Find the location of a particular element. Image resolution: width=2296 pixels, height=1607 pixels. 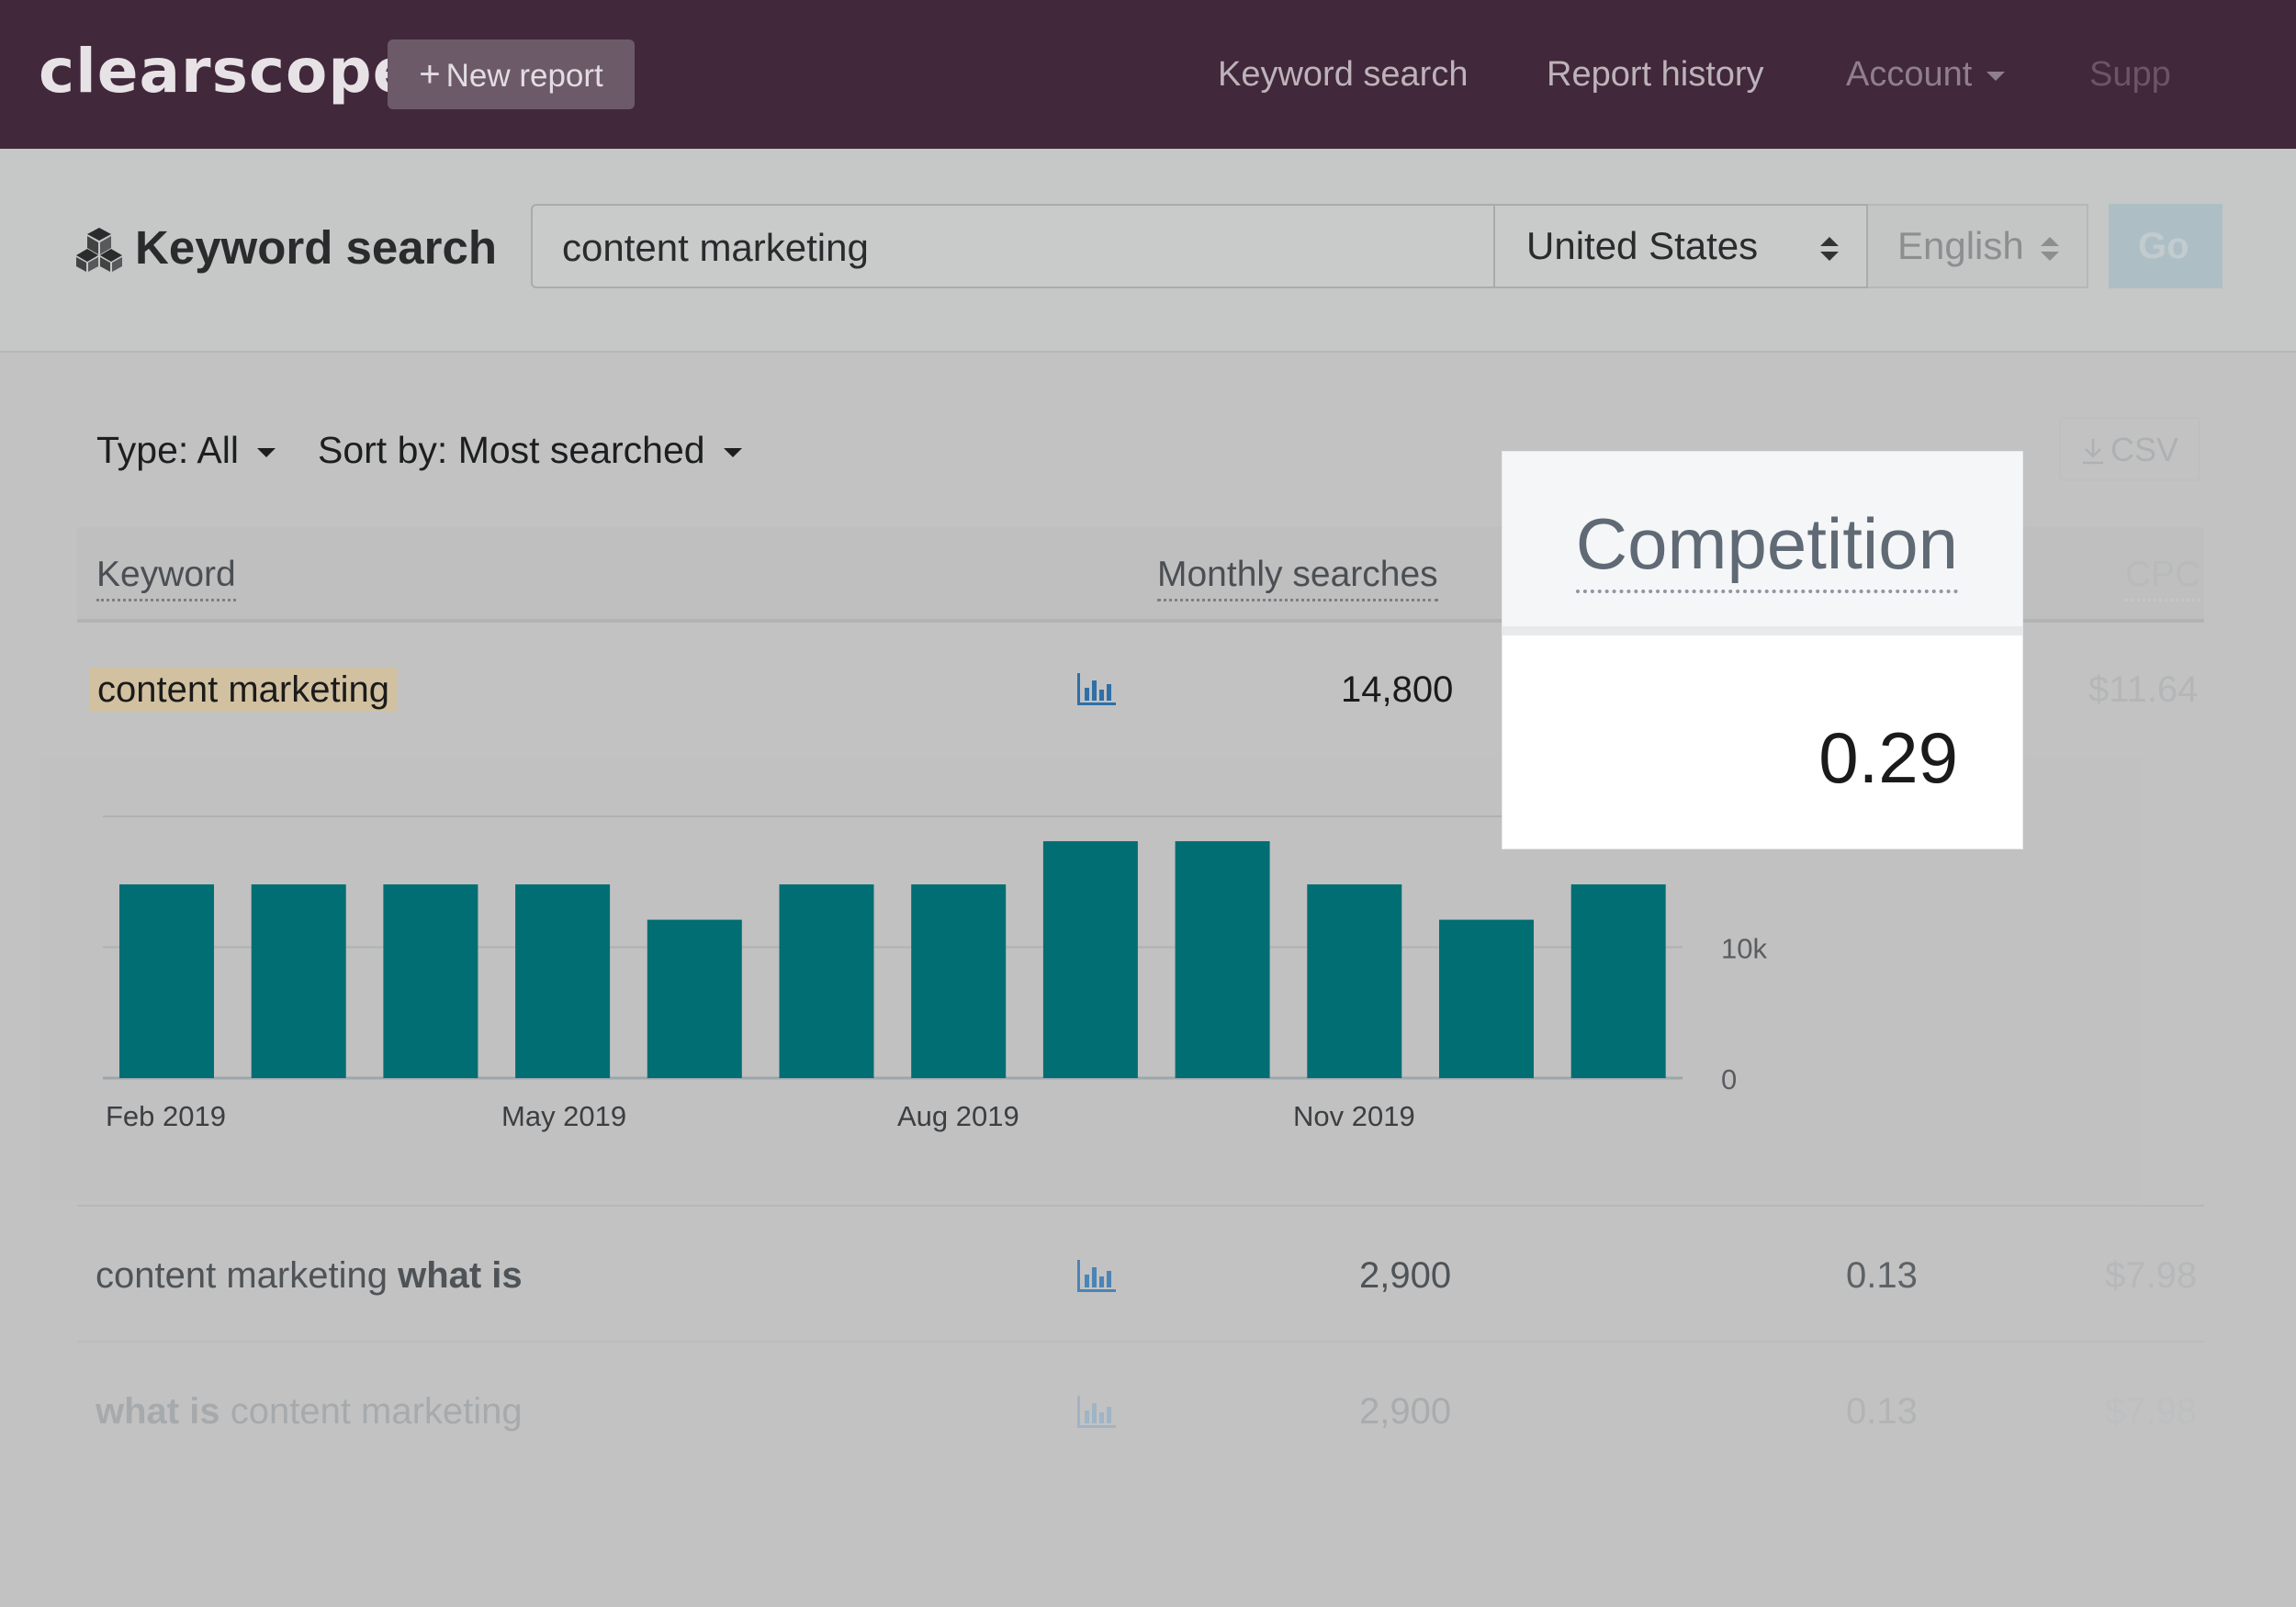

nav-report-history: Report history is located at coordinates (1656, 74).